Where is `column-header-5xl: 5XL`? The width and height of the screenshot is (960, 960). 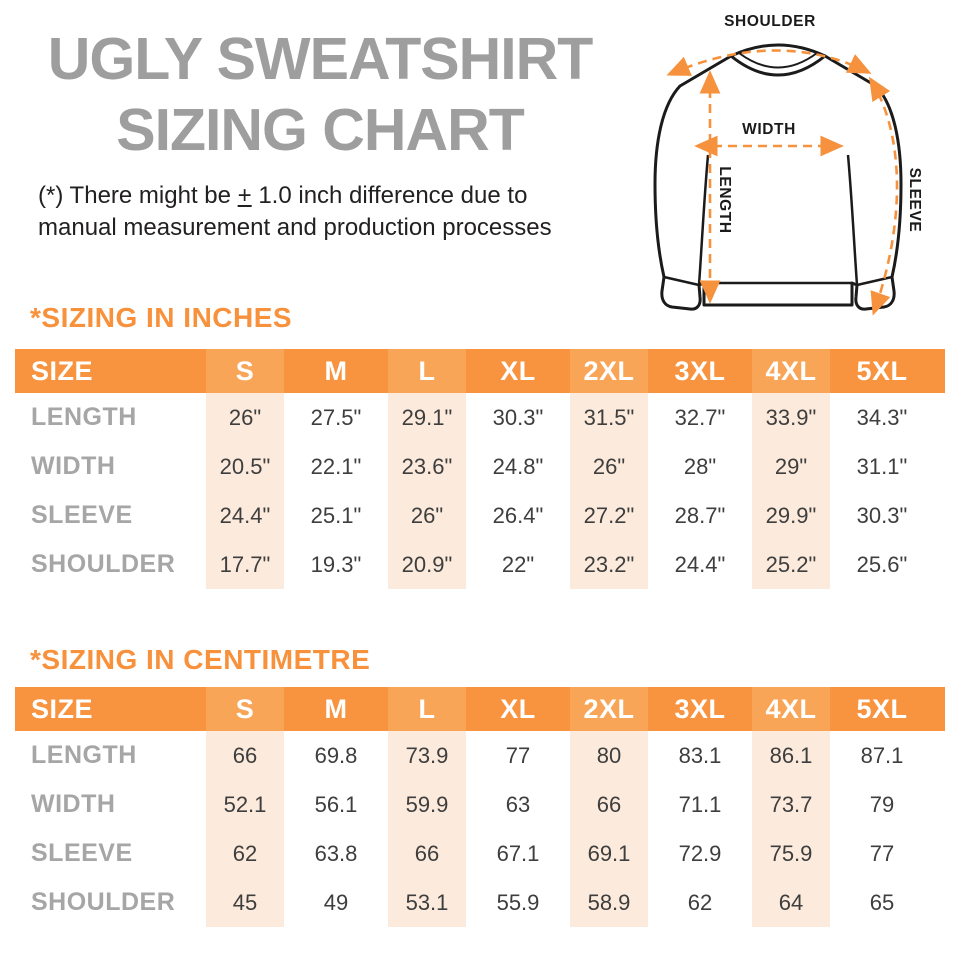 column-header-5xl: 5XL is located at coordinates (882, 708).